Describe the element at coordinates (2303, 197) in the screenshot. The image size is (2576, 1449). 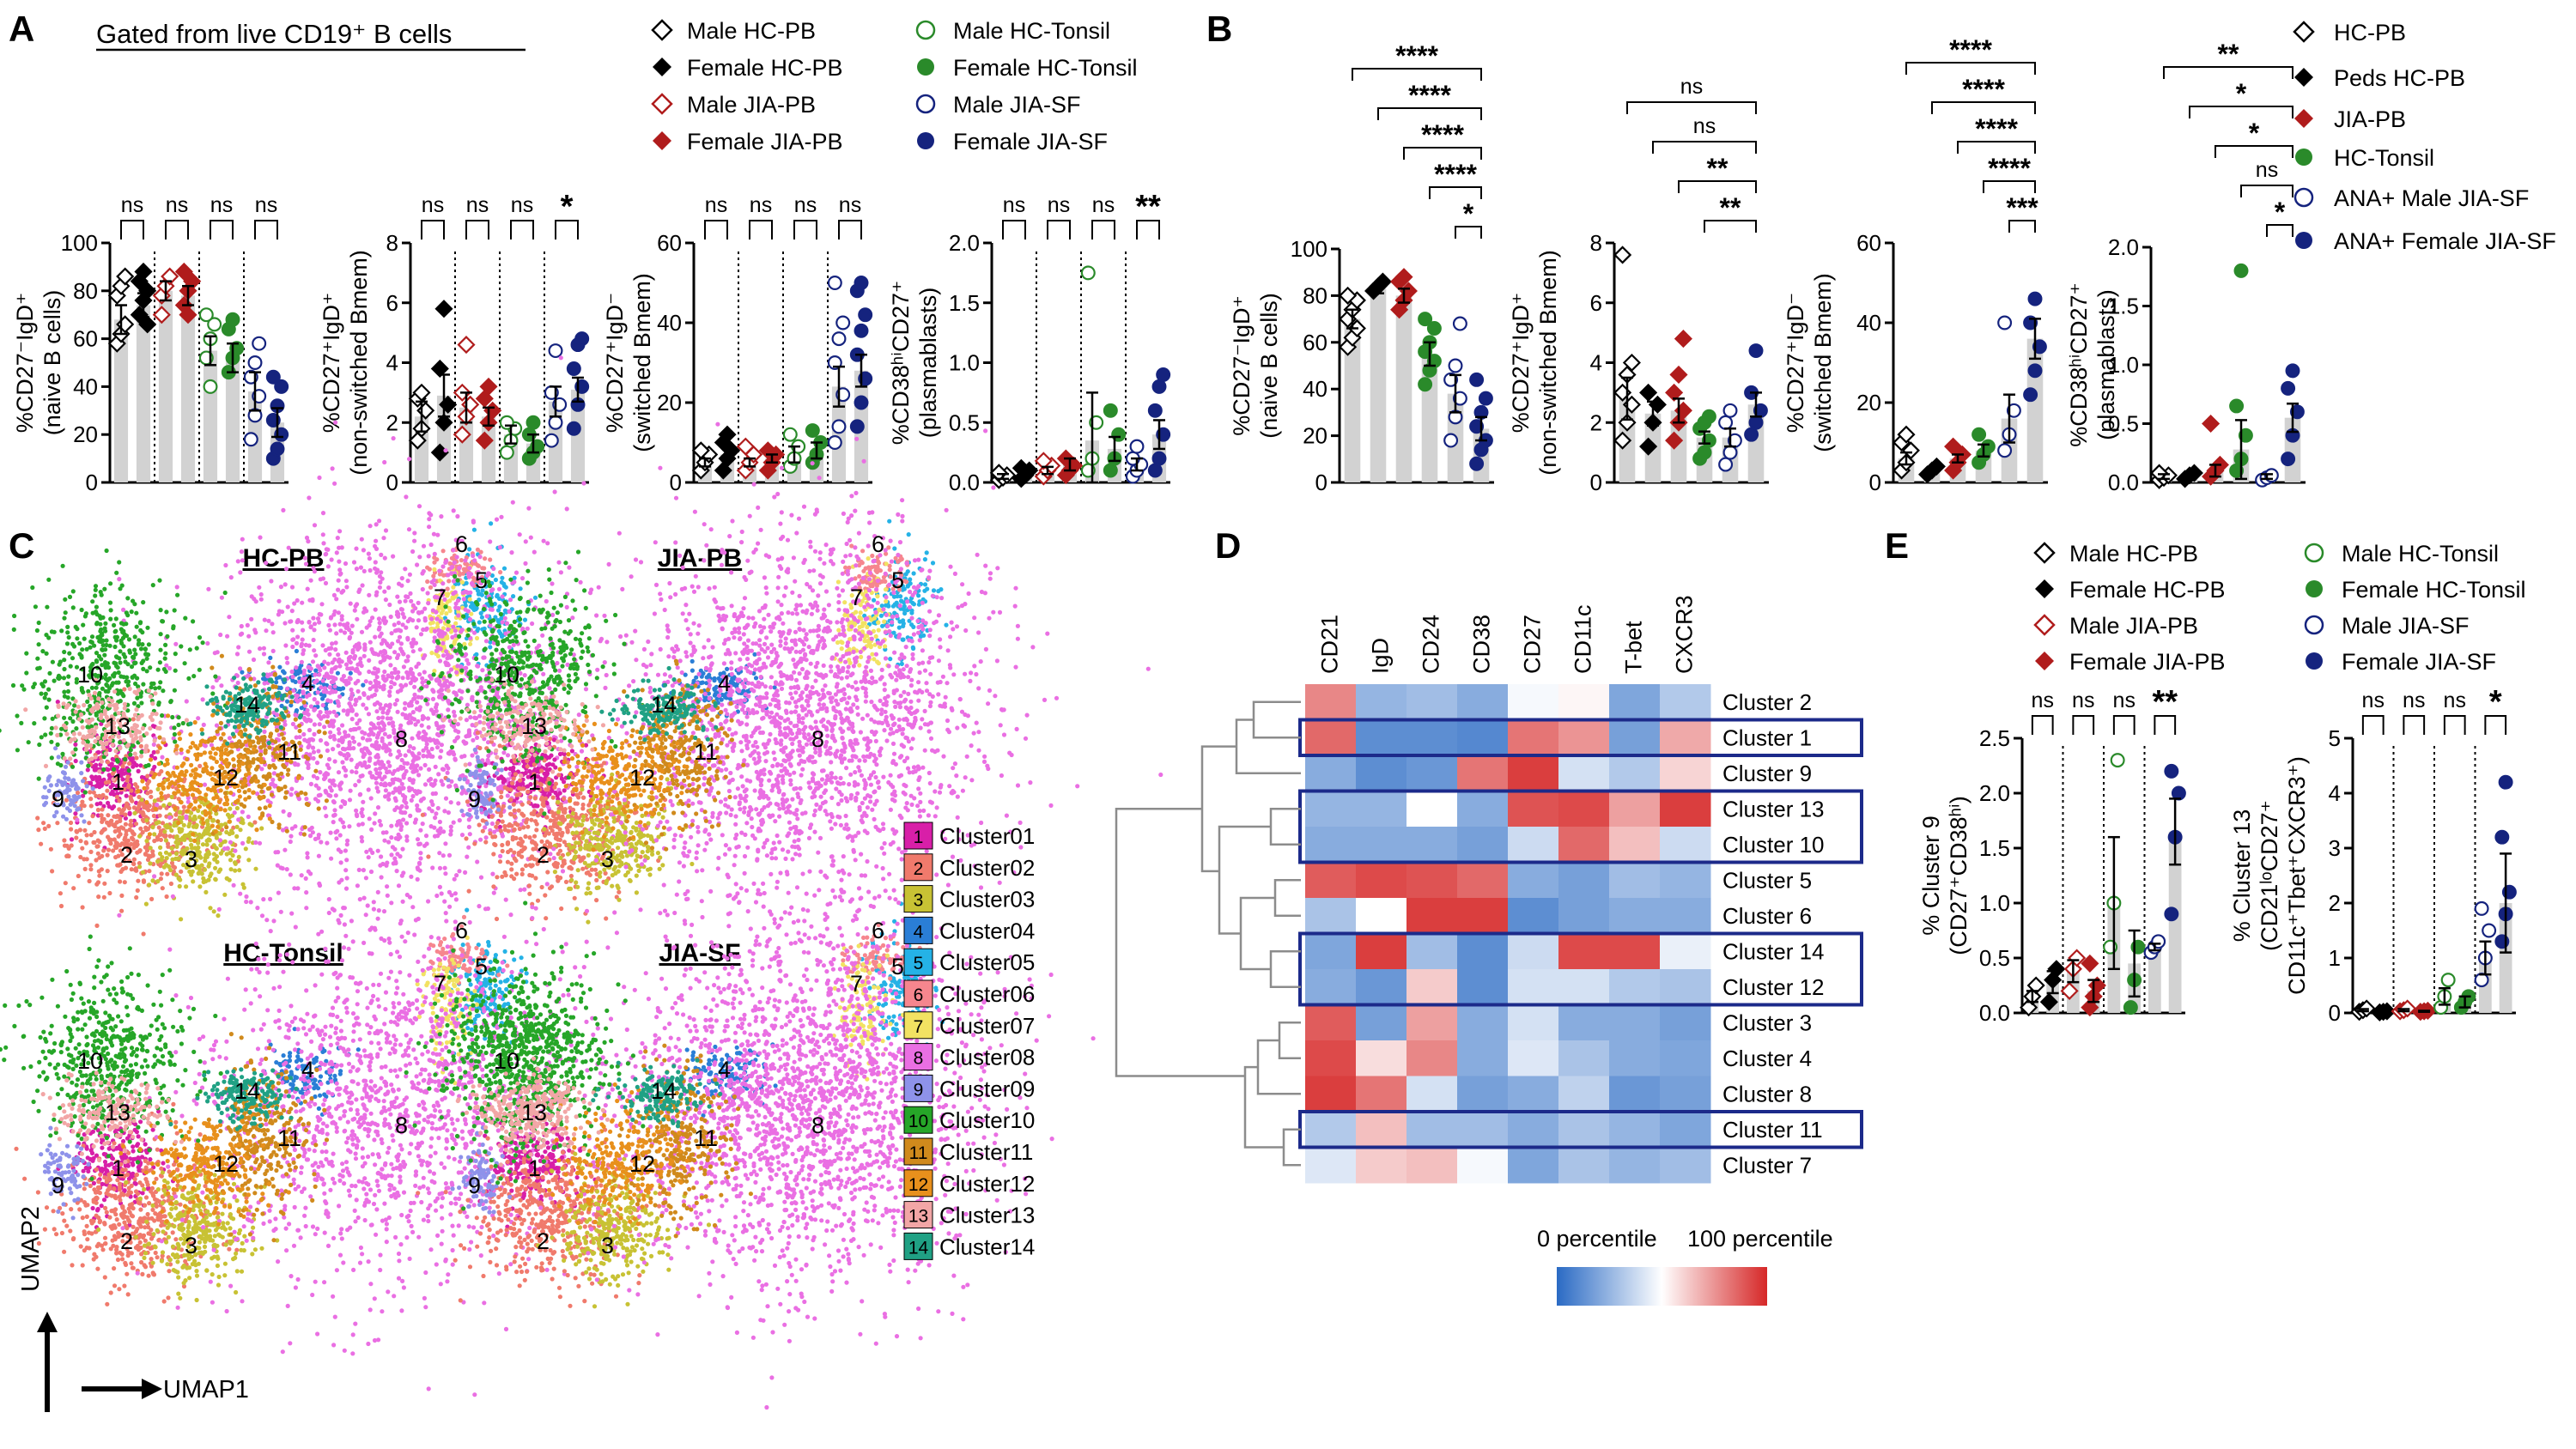
I see `open-circle-marker` at that location.